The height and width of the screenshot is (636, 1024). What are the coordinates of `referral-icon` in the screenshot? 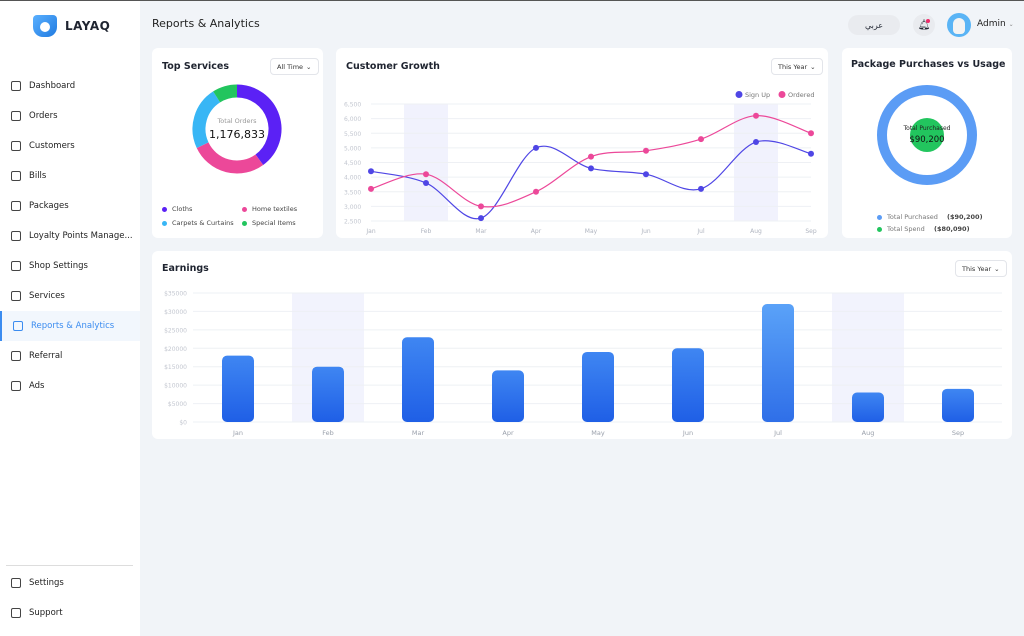 It's located at (16, 356).